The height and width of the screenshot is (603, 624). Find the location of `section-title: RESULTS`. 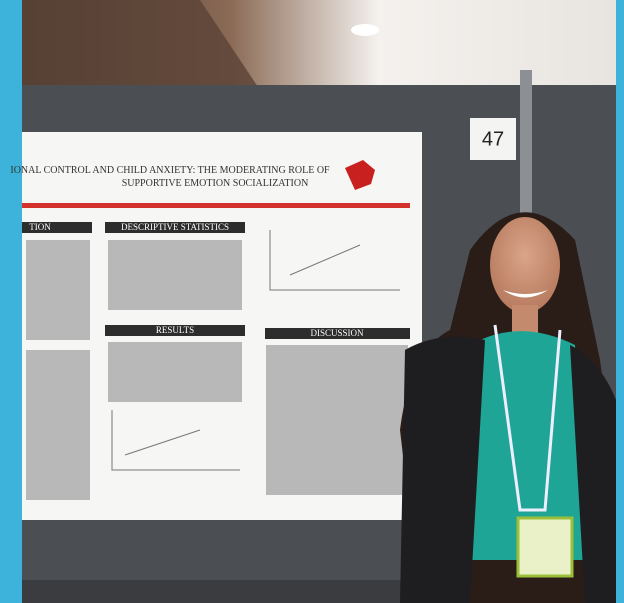

section-title: RESULTS is located at coordinates (175, 330).